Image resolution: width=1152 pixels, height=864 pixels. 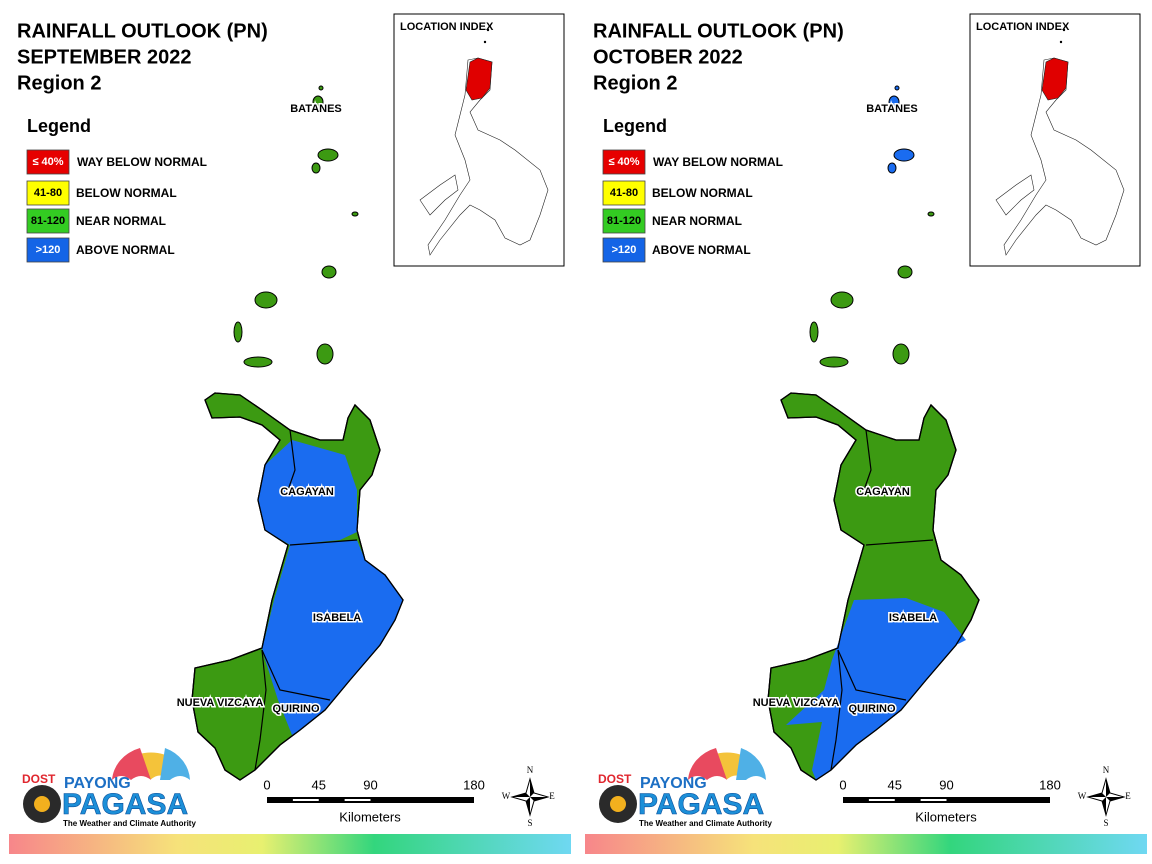 I want to click on region-outline, so click(x=873, y=586).